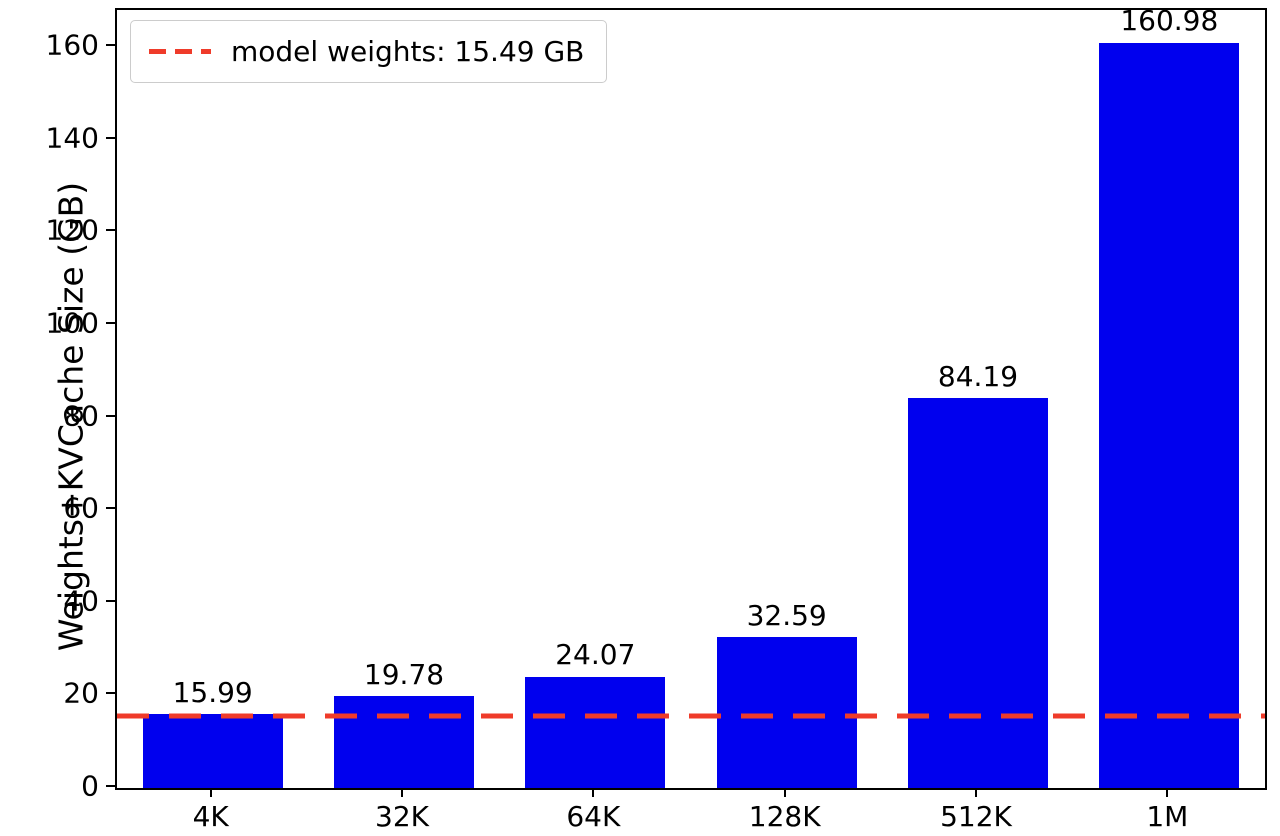  What do you see at coordinates (402, 816) in the screenshot?
I see `x-tick-label-32K: 32K` at bounding box center [402, 816].